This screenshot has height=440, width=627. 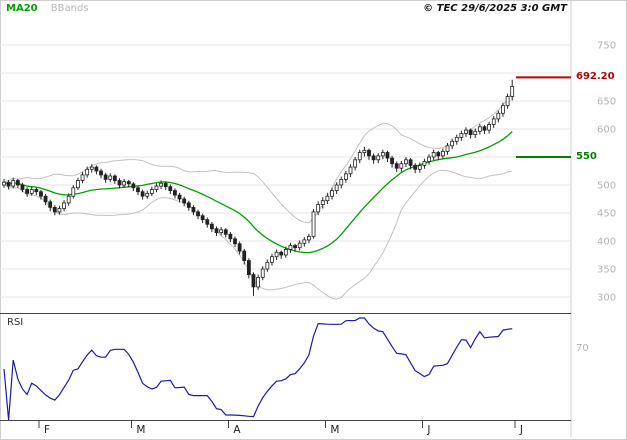 I want to click on svg-text: 450, so click(x=606, y=214).